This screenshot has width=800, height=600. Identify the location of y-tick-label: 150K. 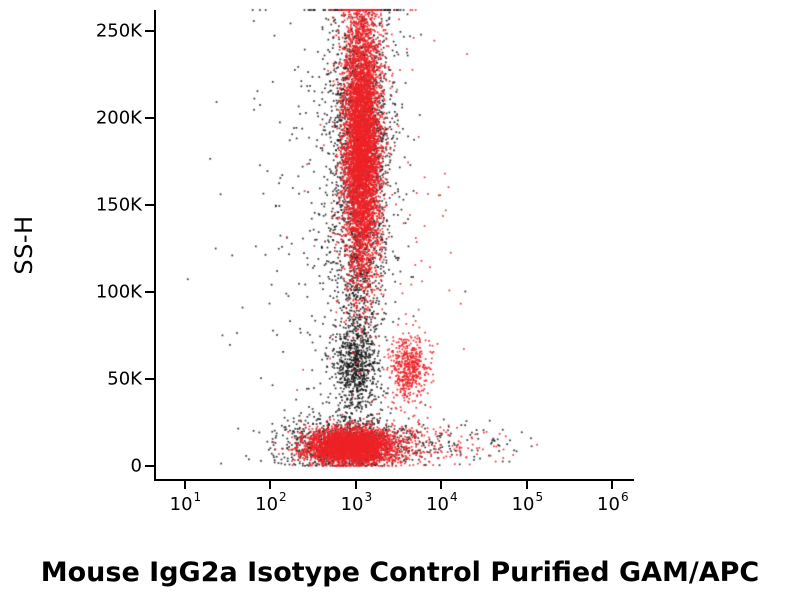
(118, 205).